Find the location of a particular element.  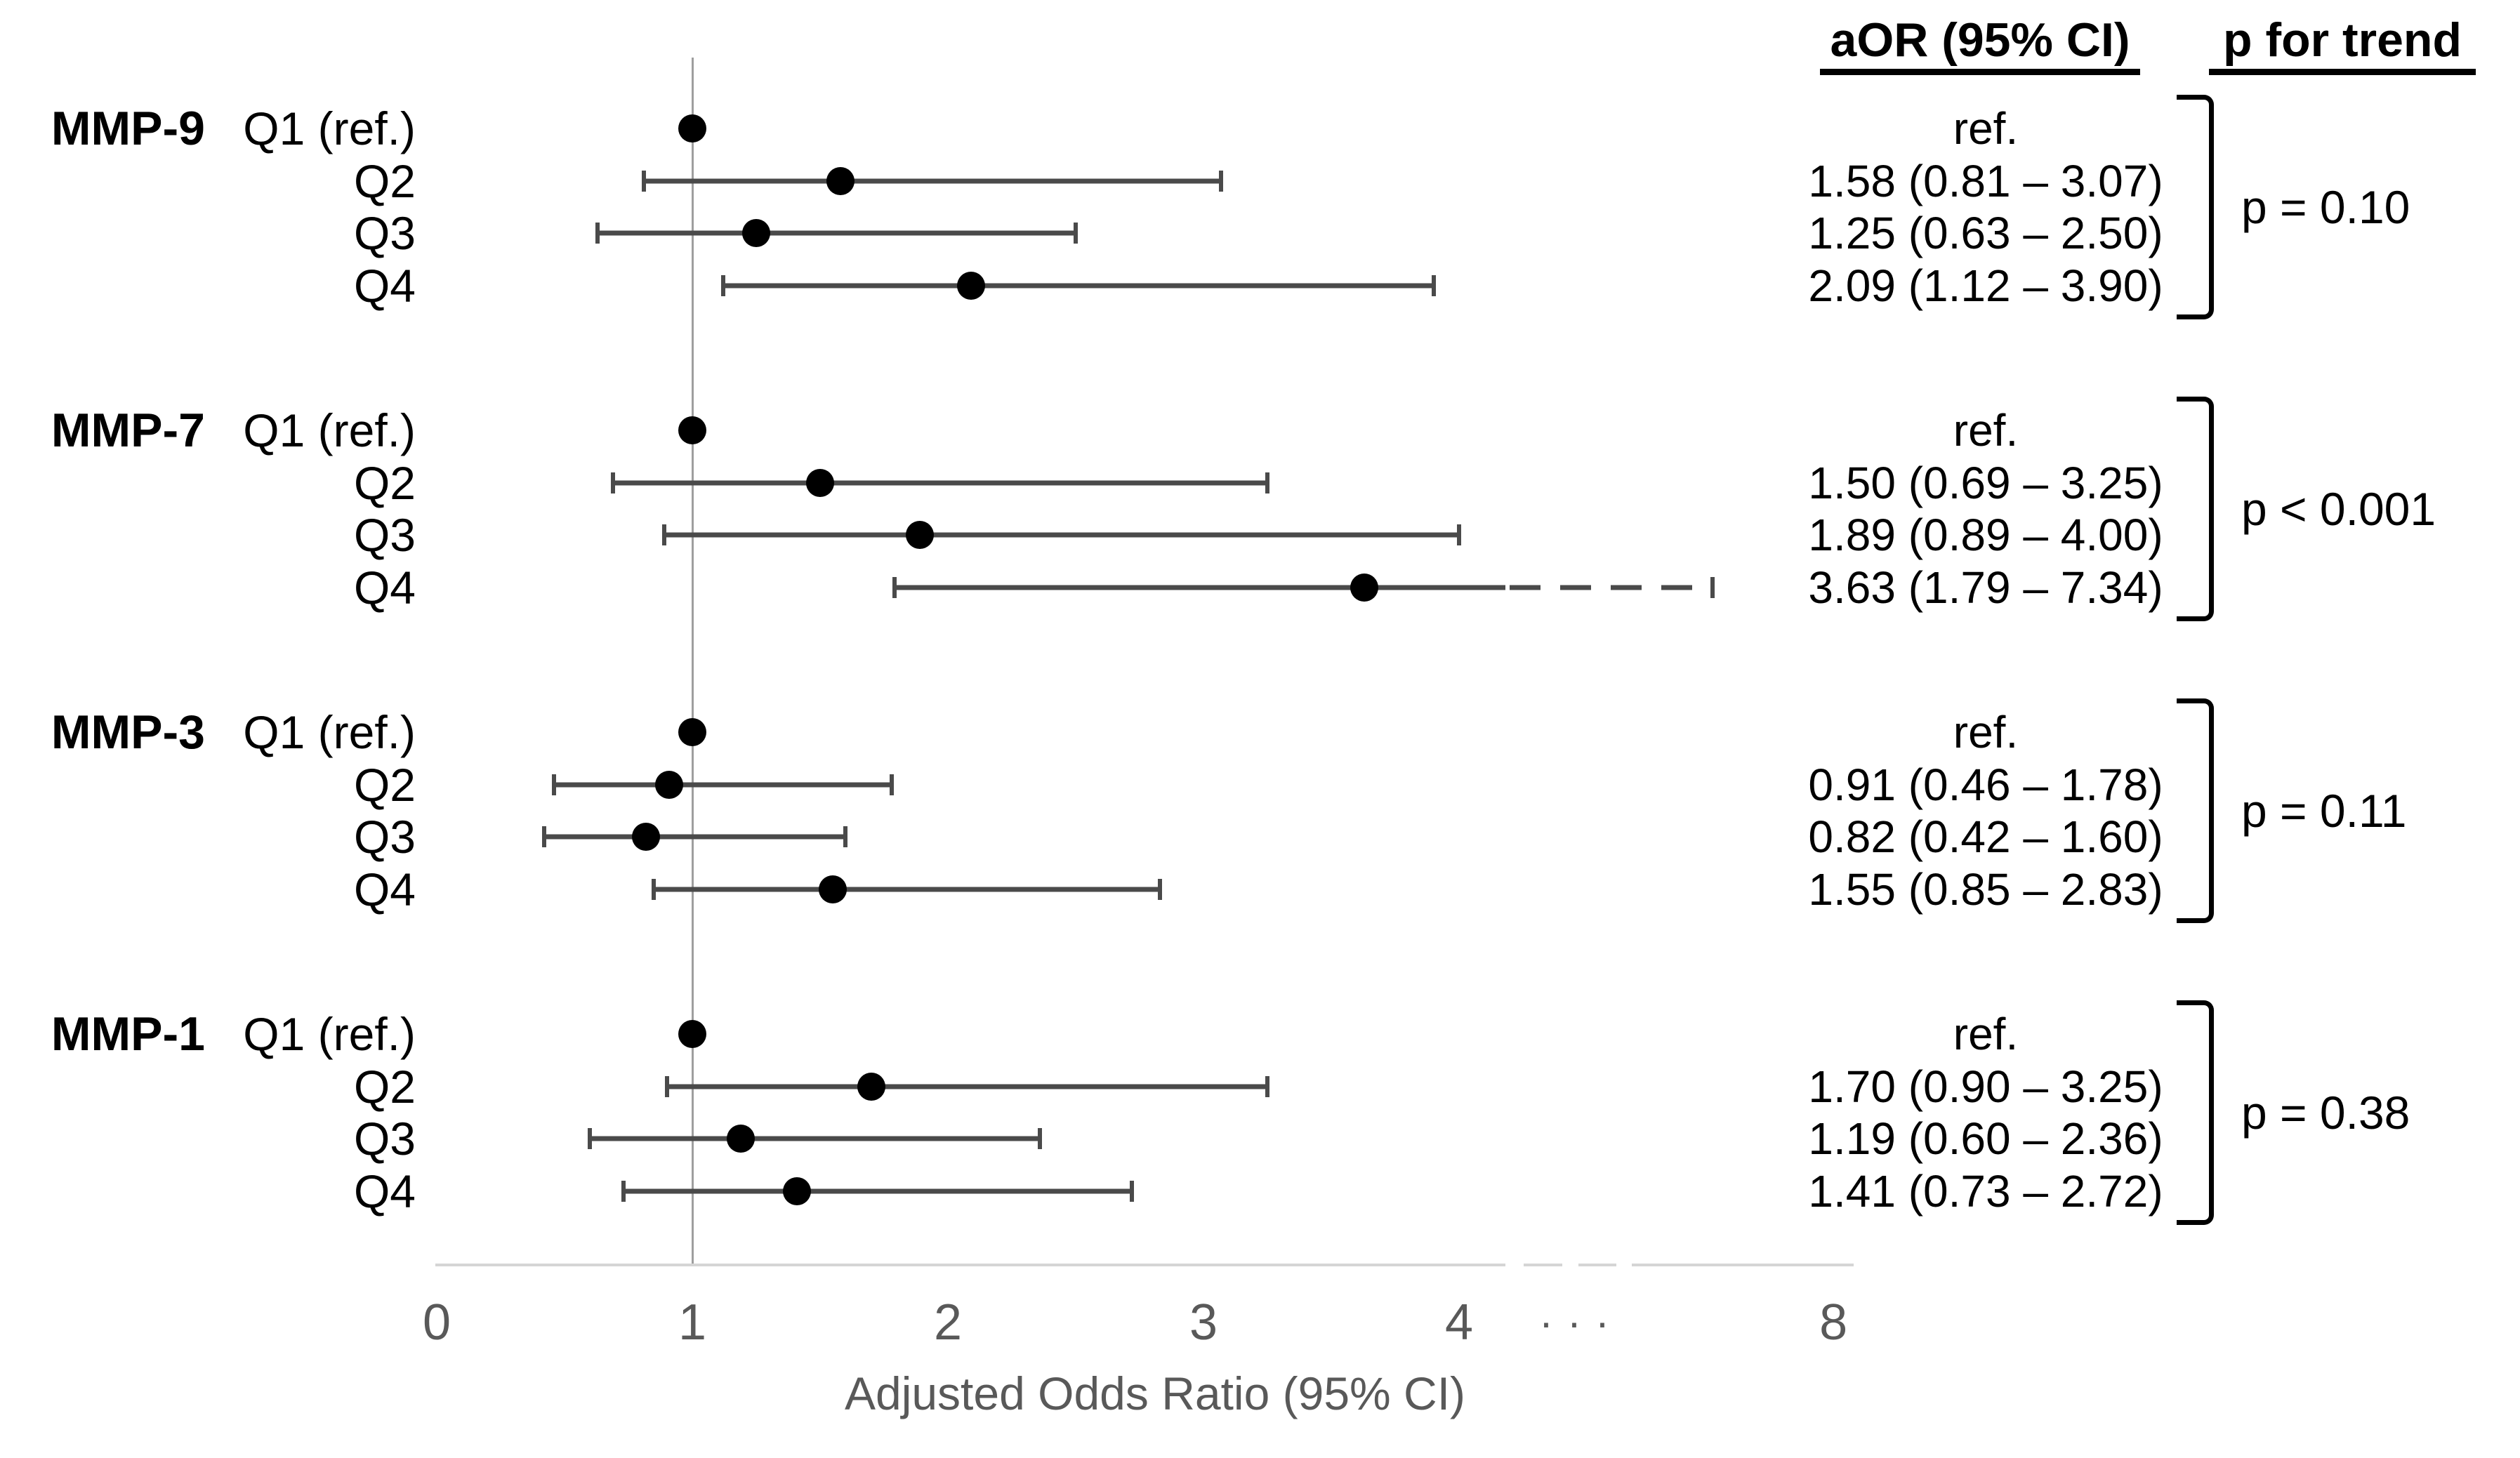

p-for-trend-column-header: p for trend is located at coordinates (2343, 44).